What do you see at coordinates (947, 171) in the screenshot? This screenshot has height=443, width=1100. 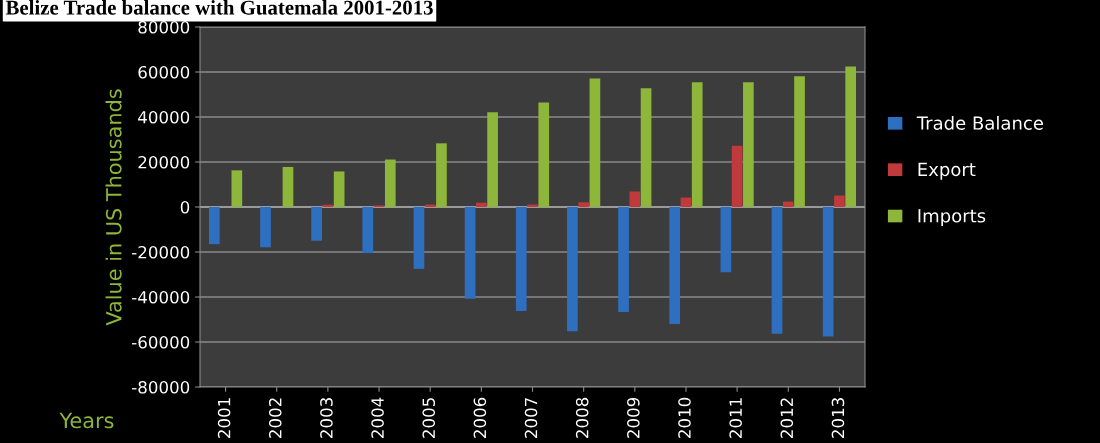 I see `legend-label: Export` at bounding box center [947, 171].